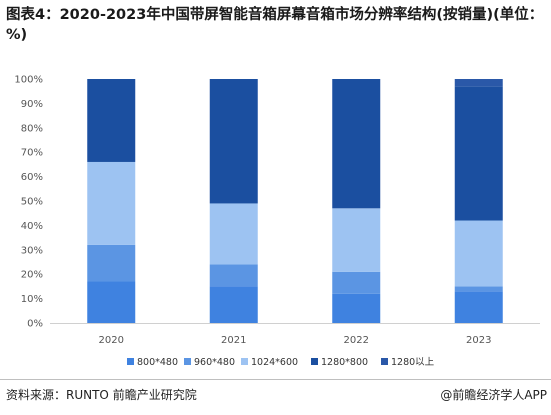 This screenshot has height=415, width=551. I want to click on source-note: 资料来源：RUNTO 前瞻产业研究院, so click(101, 395).